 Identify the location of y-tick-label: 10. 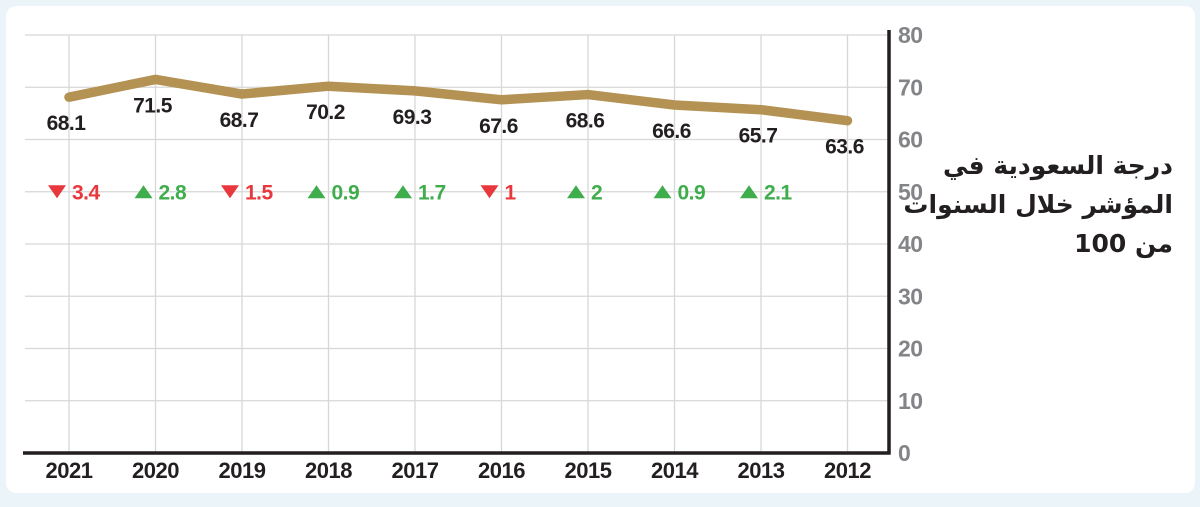
(910, 401).